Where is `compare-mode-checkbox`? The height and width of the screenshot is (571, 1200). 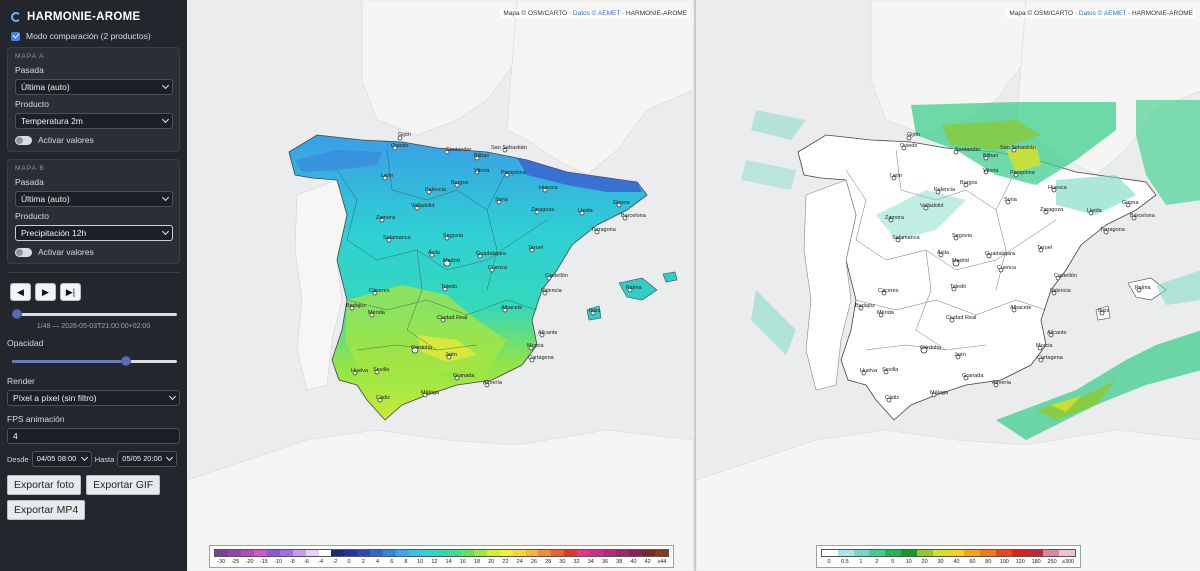
compare-mode-checkbox is located at coordinates (15, 36).